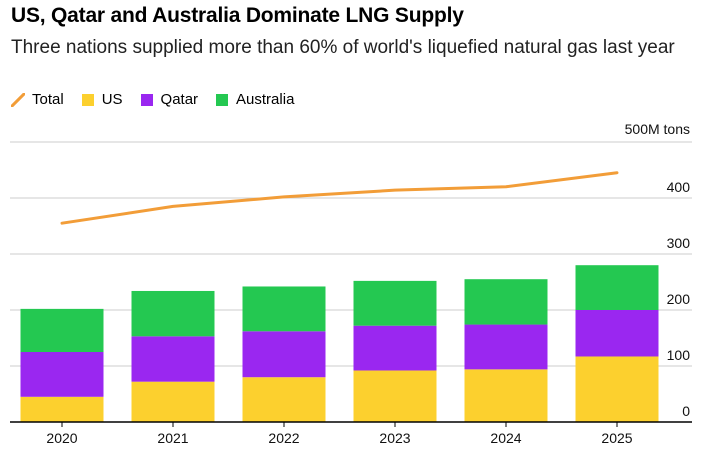 The width and height of the screenshot is (701, 451). What do you see at coordinates (222, 99) in the screenshot?
I see `legend-swatch-australia` at bounding box center [222, 99].